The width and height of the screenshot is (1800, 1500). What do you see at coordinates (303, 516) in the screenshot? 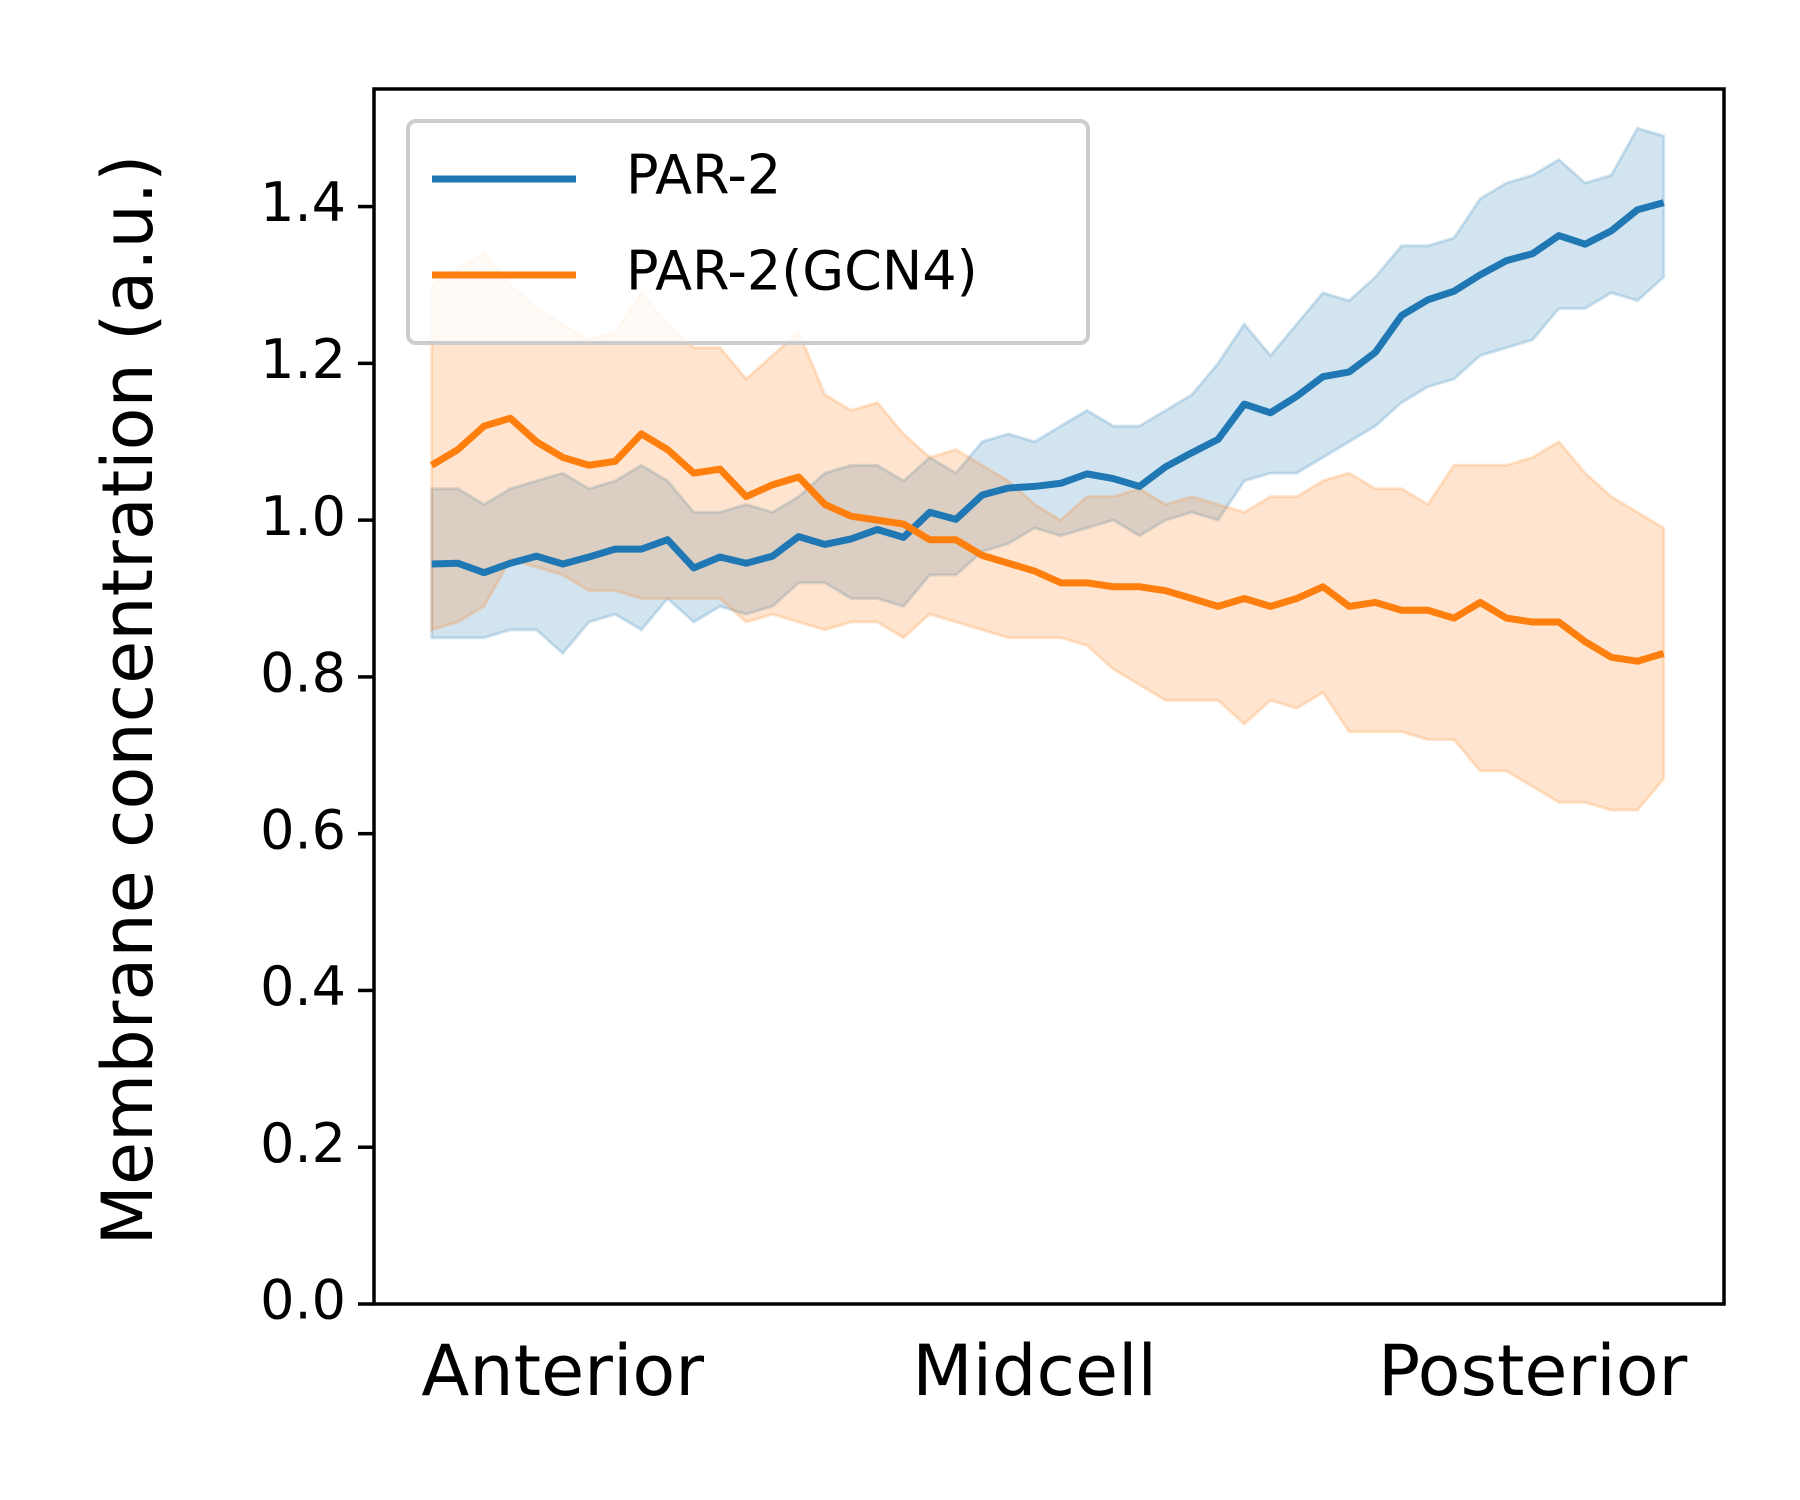
I see `y-tick-label: 1.0` at bounding box center [303, 516].